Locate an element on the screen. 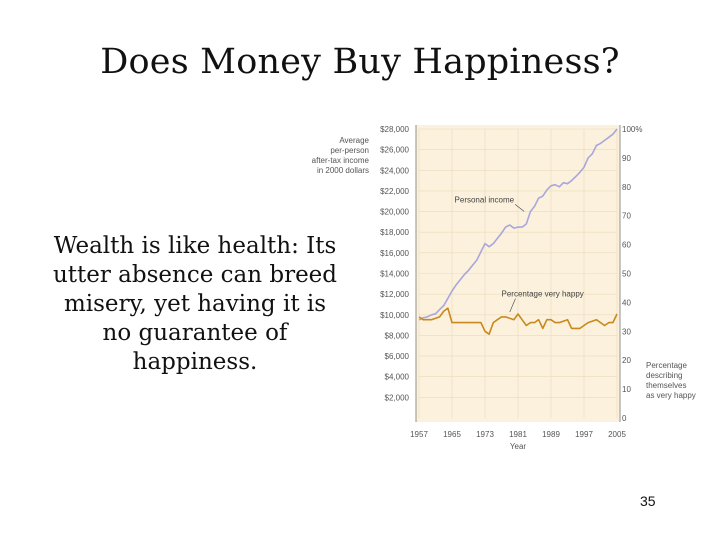 The image size is (720, 540). y-left-axis-label: after-tax income is located at coordinates (341, 160).